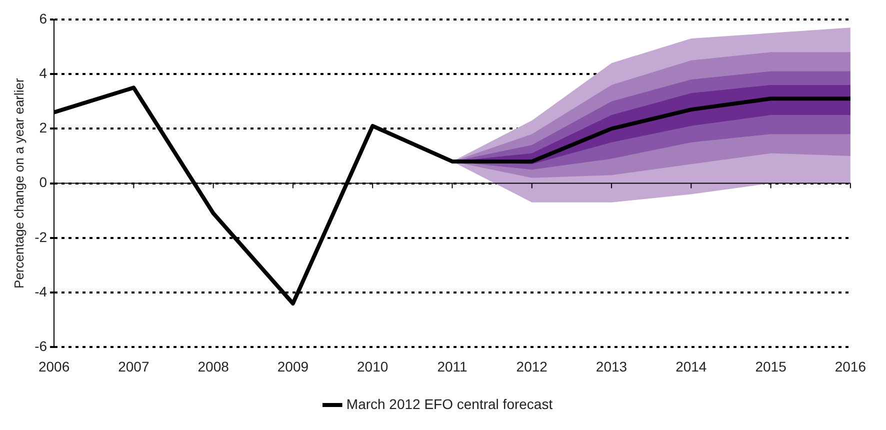 Image resolution: width=886 pixels, height=430 pixels. Describe the element at coordinates (449, 404) in the screenshot. I see `legend-label: March 2012 EFO central forecast` at that location.